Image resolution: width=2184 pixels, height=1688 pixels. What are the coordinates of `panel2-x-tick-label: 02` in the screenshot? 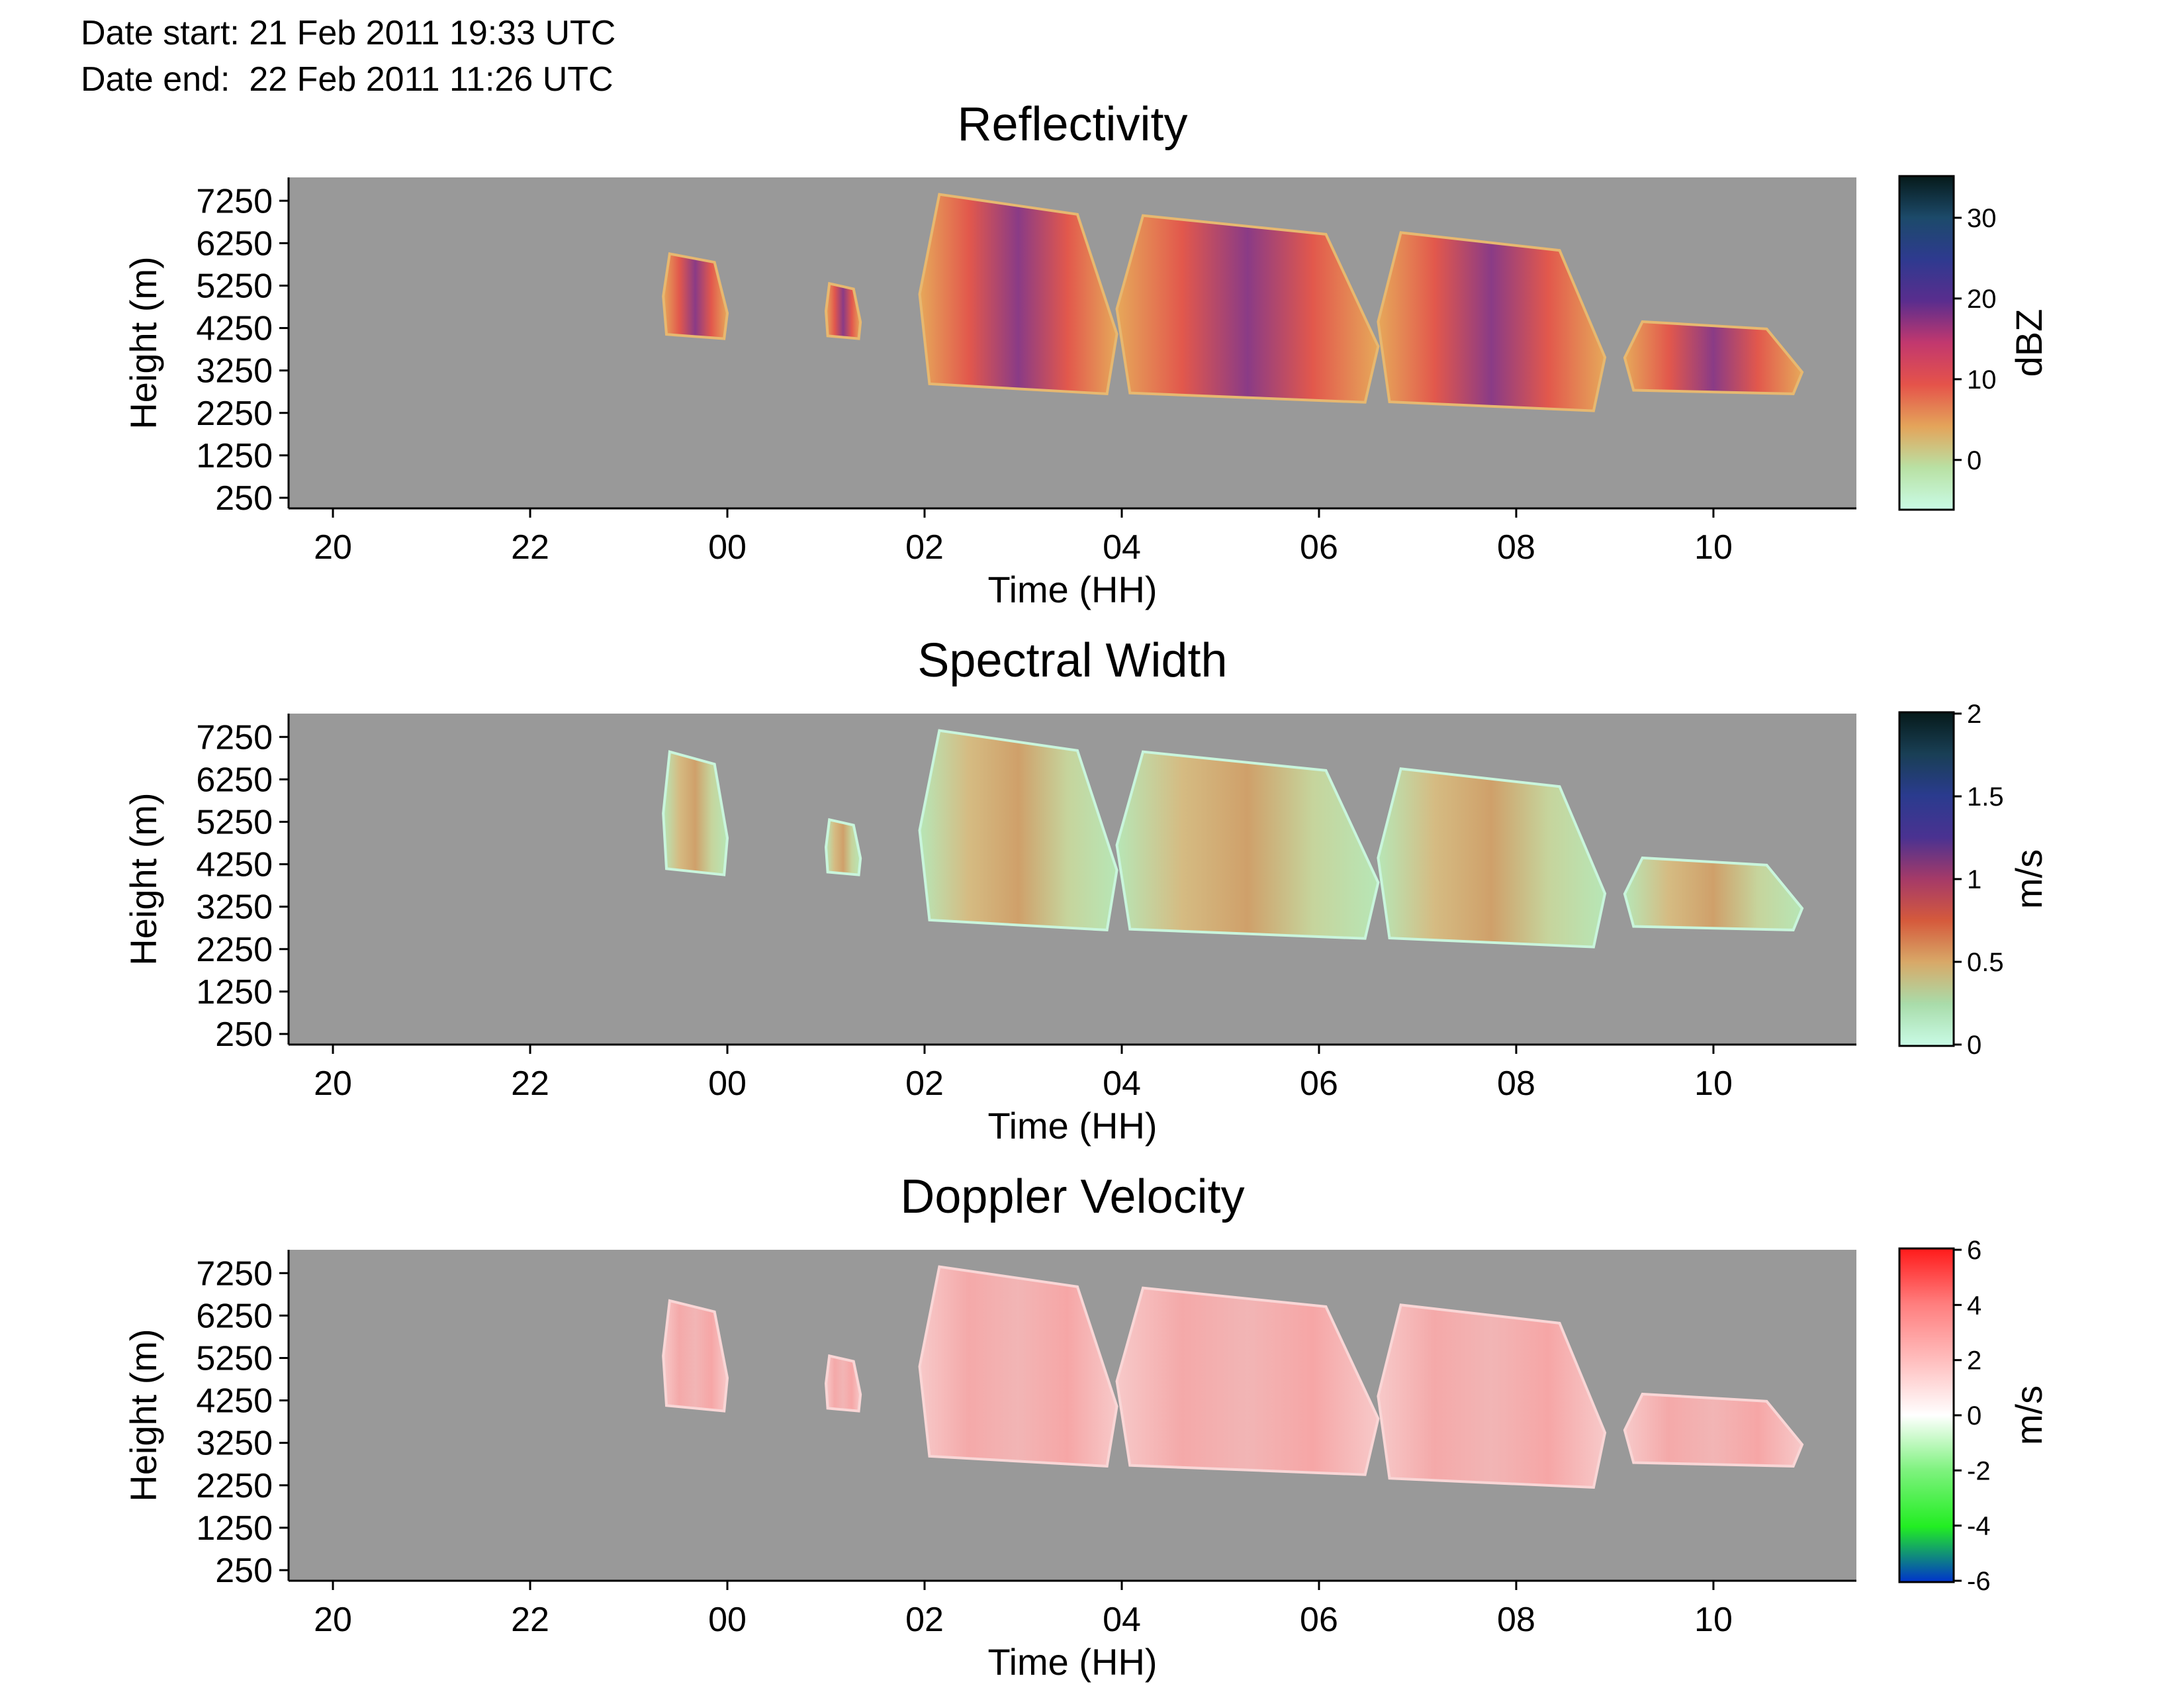 It's located at (924, 1083).